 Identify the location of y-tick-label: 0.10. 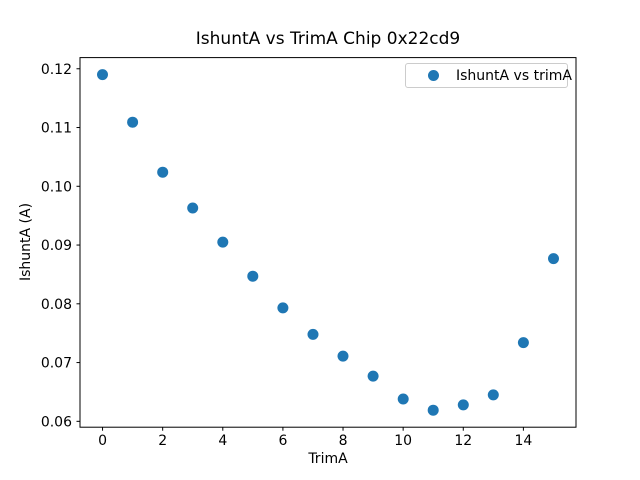
(56, 187).